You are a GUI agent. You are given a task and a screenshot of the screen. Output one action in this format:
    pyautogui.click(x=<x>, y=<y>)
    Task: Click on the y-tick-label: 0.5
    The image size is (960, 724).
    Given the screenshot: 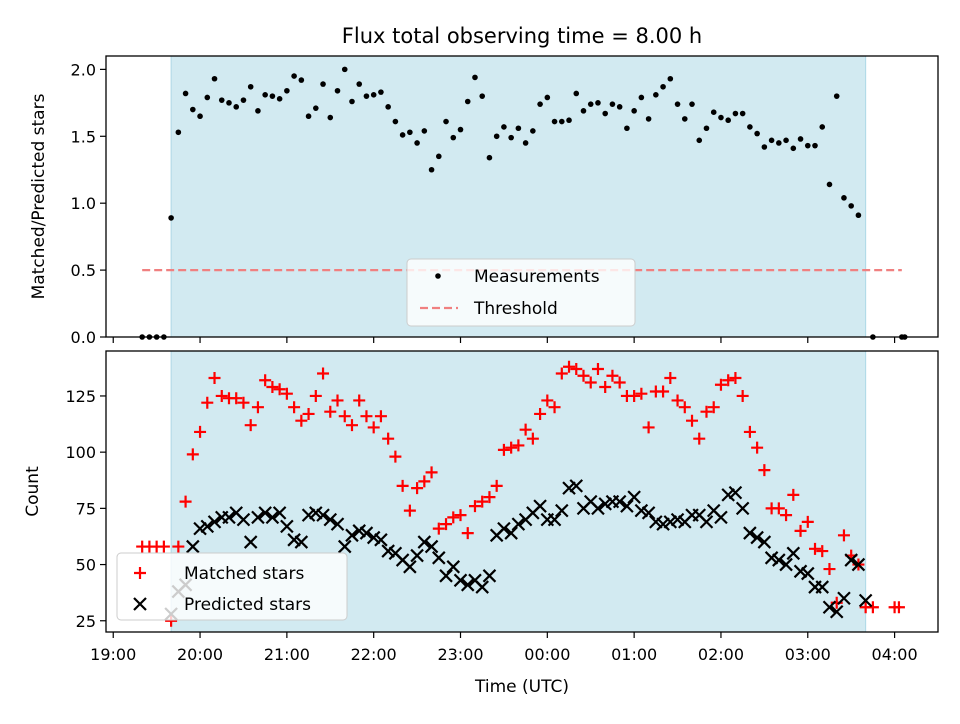 What is the action you would take?
    pyautogui.click(x=83, y=270)
    